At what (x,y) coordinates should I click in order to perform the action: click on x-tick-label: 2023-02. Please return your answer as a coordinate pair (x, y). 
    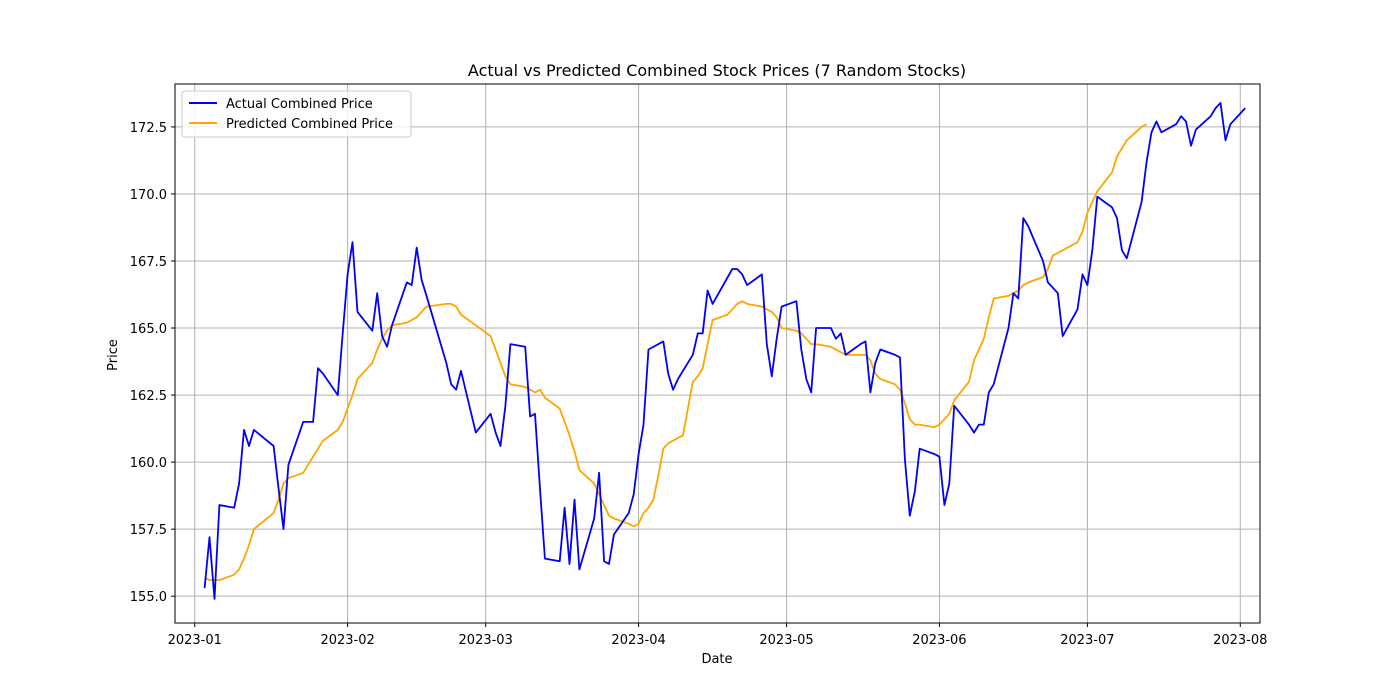
    Looking at the image, I should click on (347, 640).